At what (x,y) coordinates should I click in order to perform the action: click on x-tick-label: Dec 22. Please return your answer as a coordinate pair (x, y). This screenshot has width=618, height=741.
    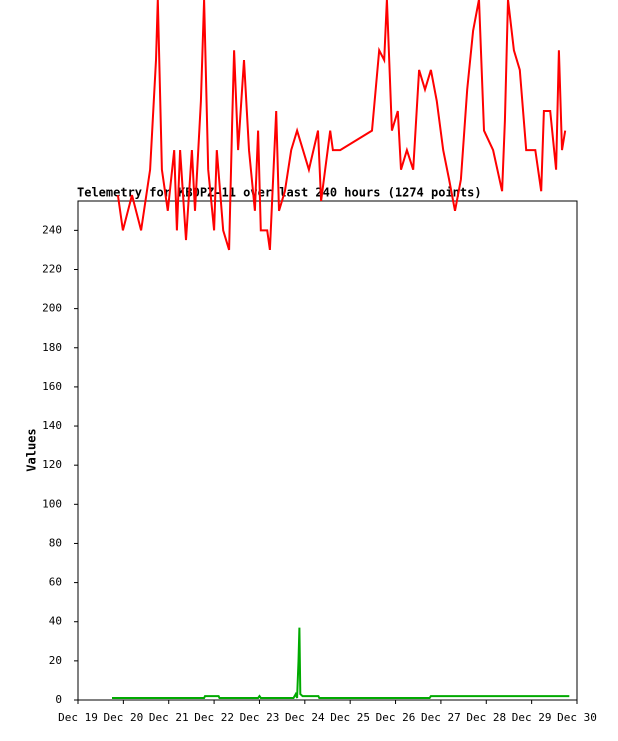
    Looking at the image, I should click on (214, 717).